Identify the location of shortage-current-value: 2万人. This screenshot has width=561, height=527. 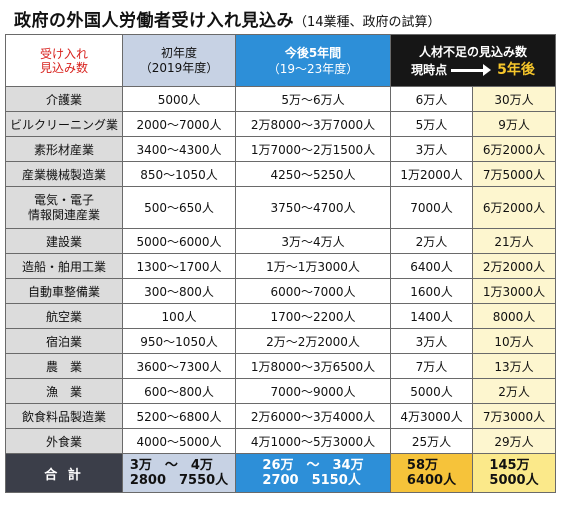
(431, 241).